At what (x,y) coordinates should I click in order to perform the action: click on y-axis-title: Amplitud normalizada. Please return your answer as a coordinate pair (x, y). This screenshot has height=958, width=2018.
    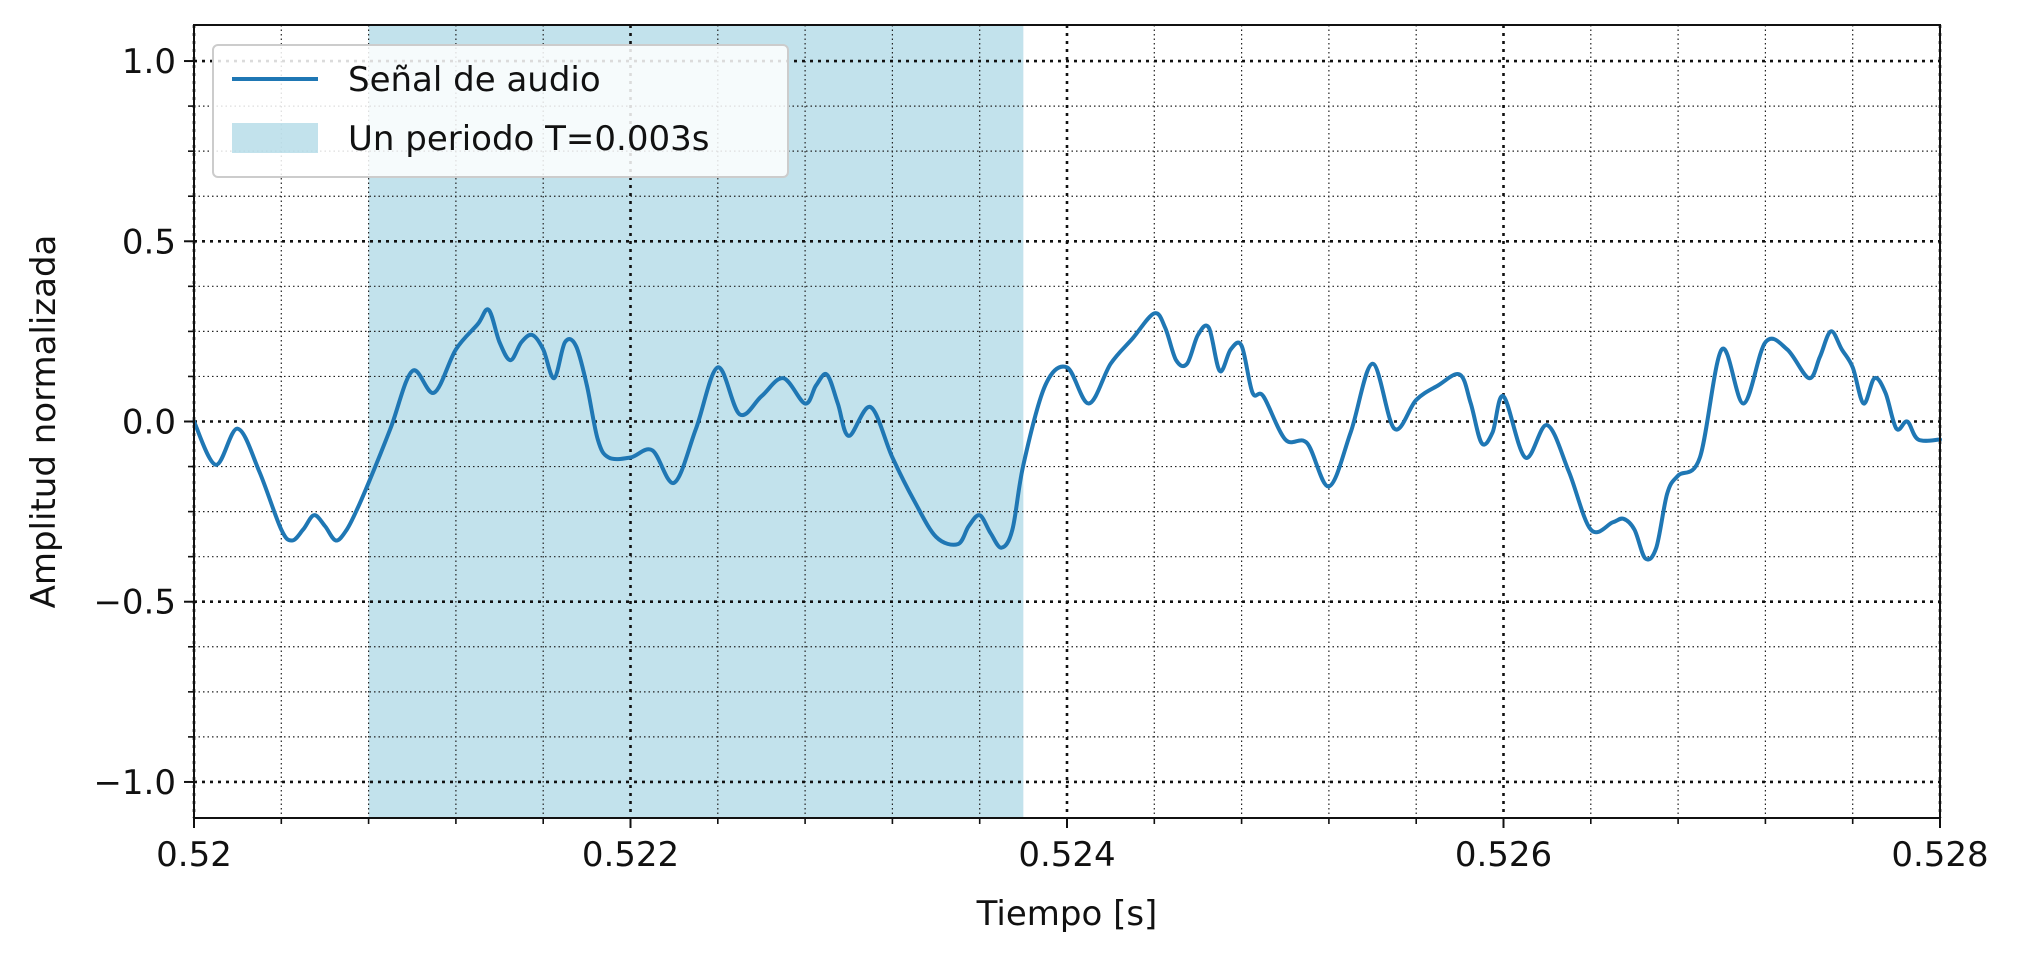
    Looking at the image, I should click on (44, 422).